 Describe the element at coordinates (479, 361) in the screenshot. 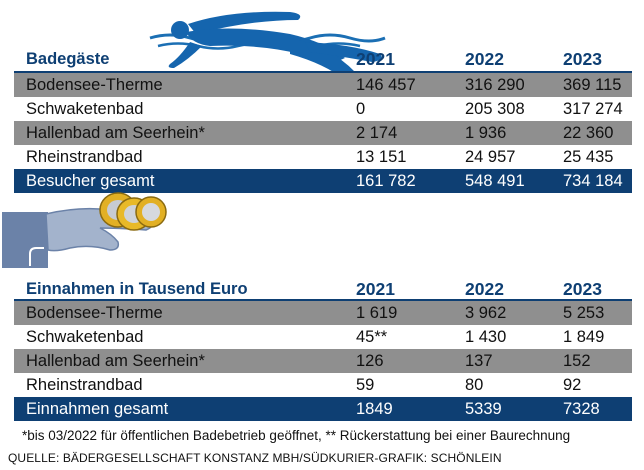

I see `cell-2022: 137` at that location.